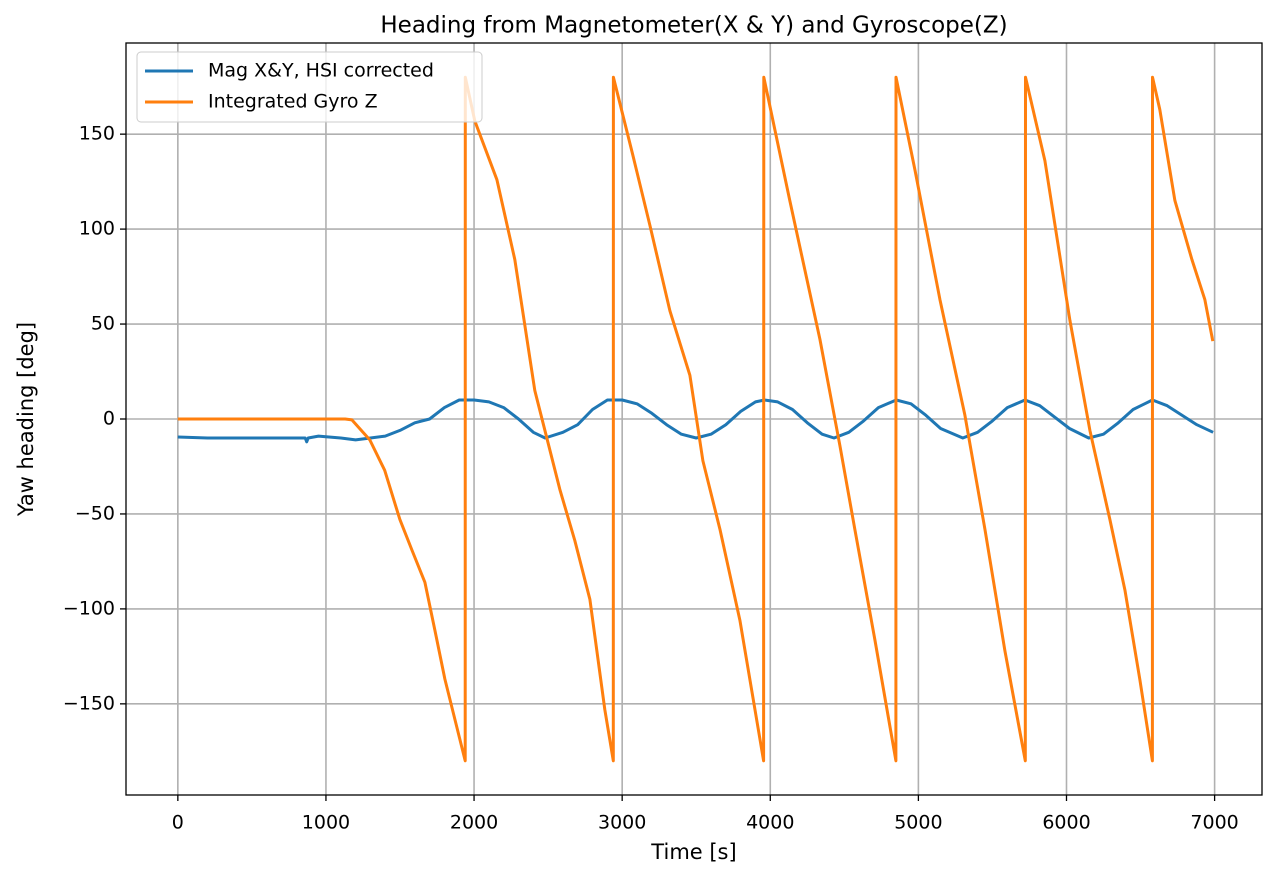 This screenshot has width=1280, height=880. Describe the element at coordinates (474, 823) in the screenshot. I see `x-tick-label: 2000` at that location.